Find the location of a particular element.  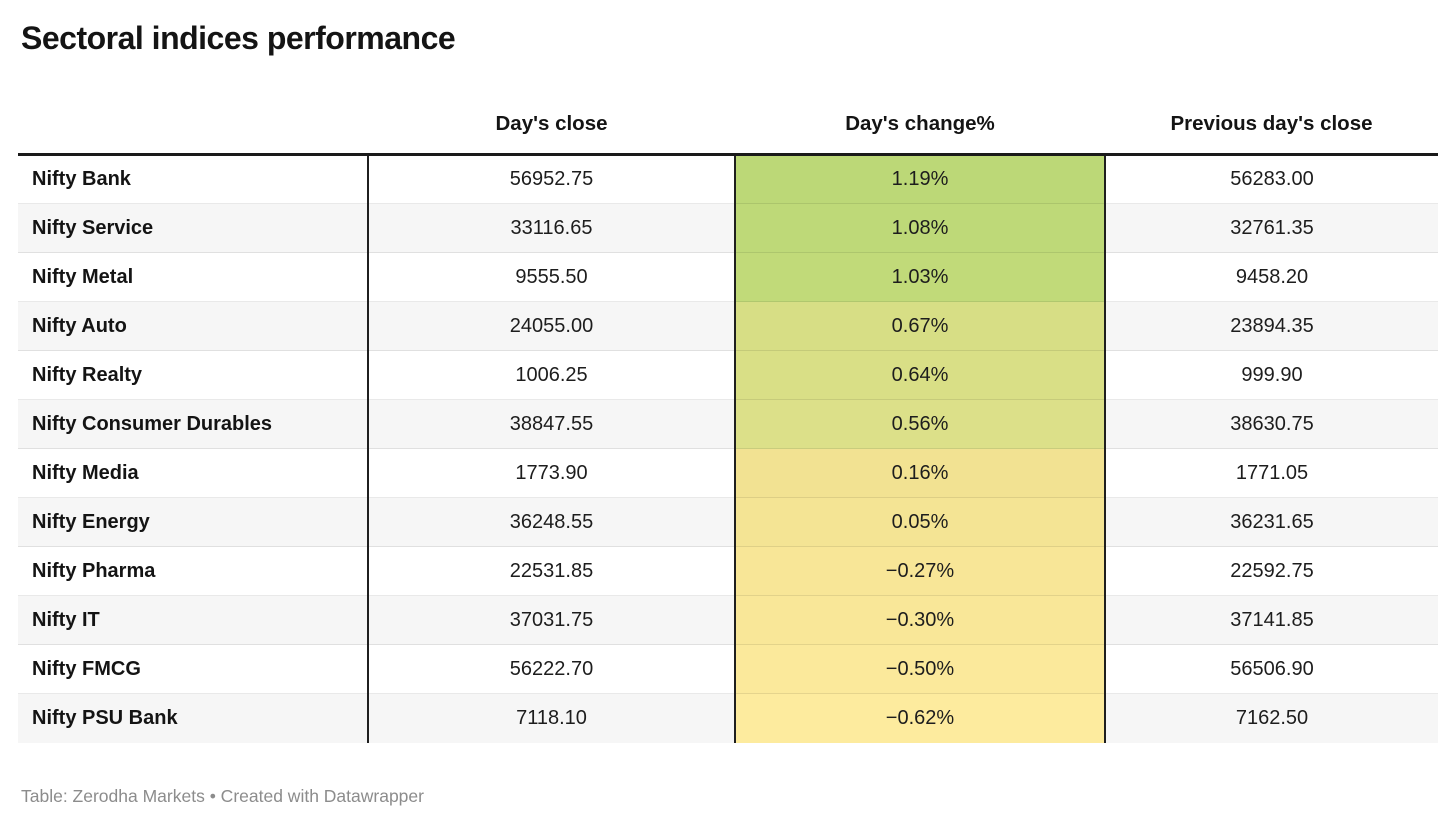

previous-close-cell: 9458.20 is located at coordinates (1271, 277).